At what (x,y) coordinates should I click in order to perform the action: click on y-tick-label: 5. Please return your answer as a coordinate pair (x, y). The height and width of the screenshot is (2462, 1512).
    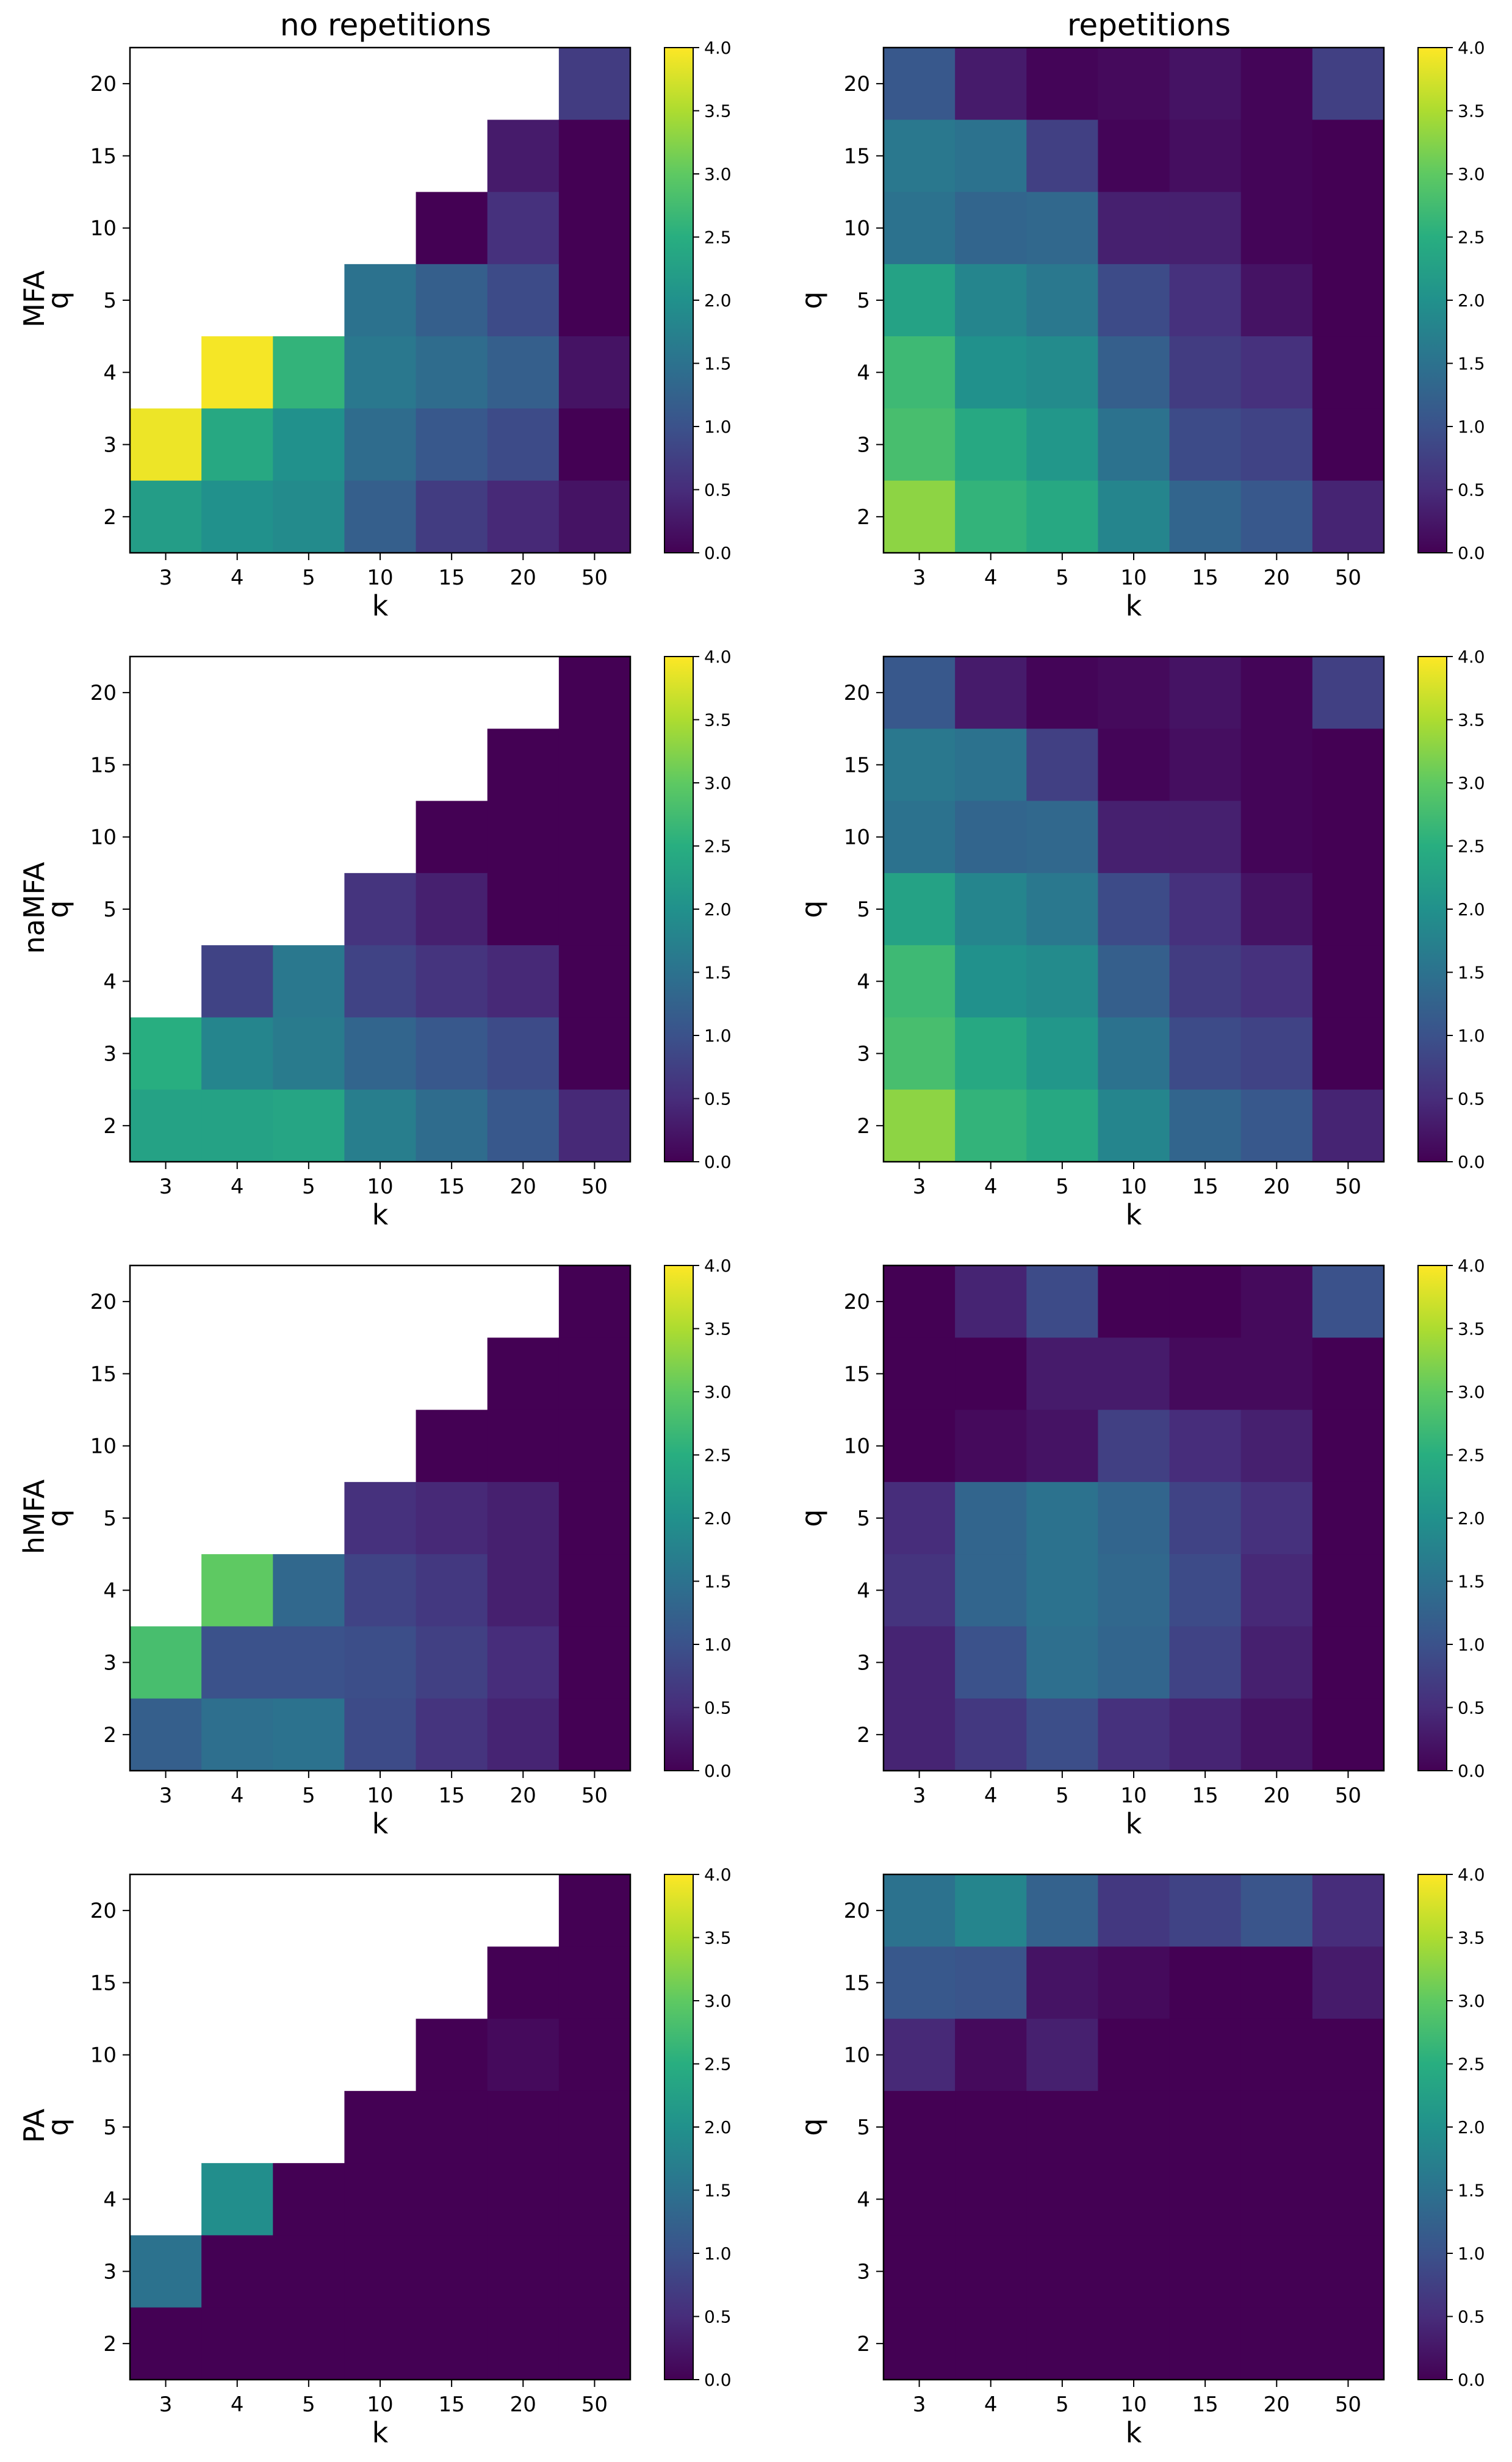
    Looking at the image, I should click on (863, 2127).